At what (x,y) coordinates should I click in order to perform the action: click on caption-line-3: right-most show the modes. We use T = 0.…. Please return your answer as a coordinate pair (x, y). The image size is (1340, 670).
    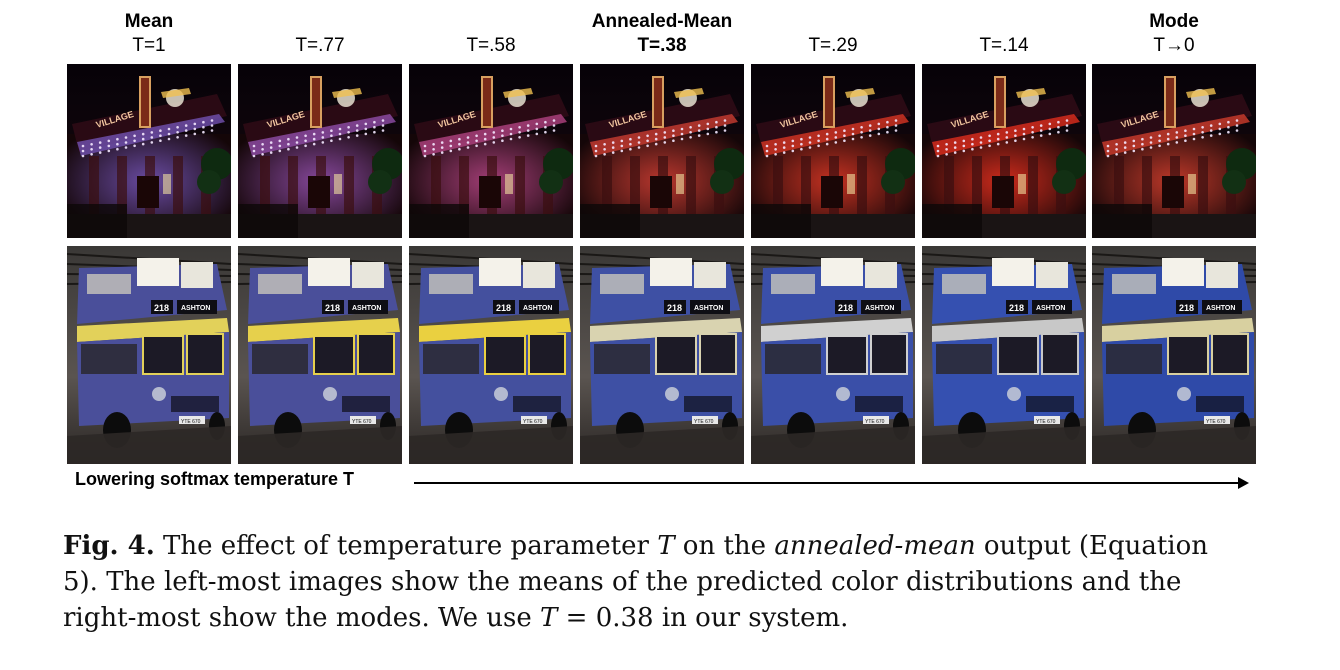
    Looking at the image, I should click on (663, 618).